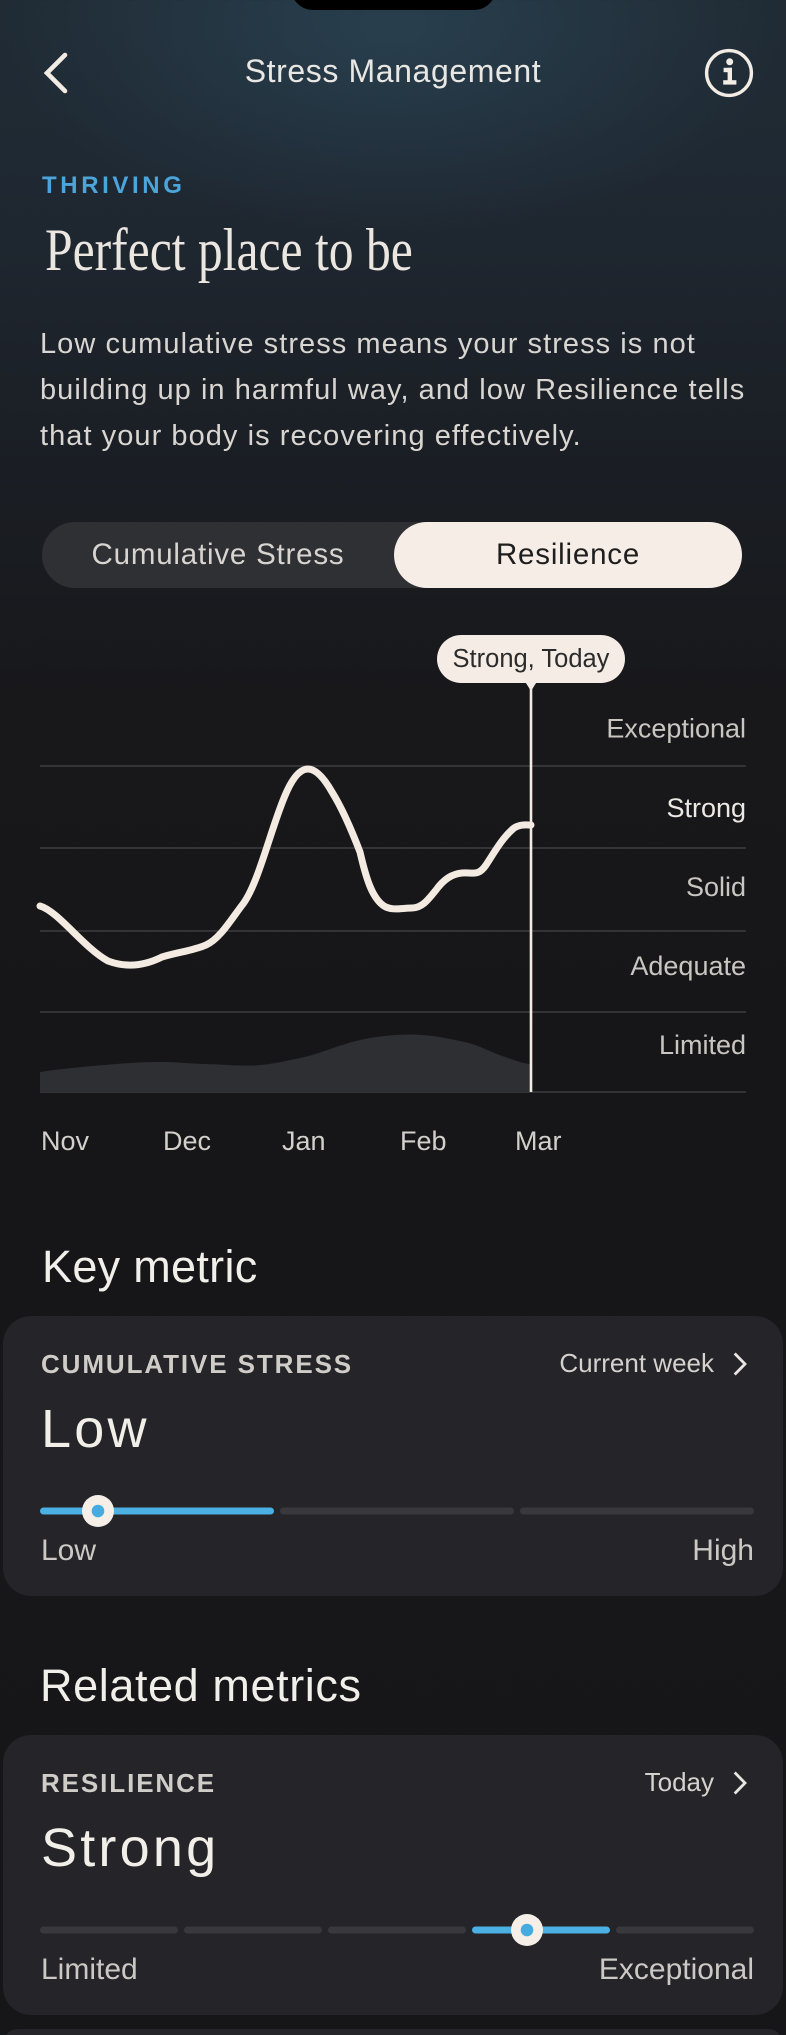  What do you see at coordinates (531, 659) in the screenshot?
I see `svg-text: Strong, Today` at bounding box center [531, 659].